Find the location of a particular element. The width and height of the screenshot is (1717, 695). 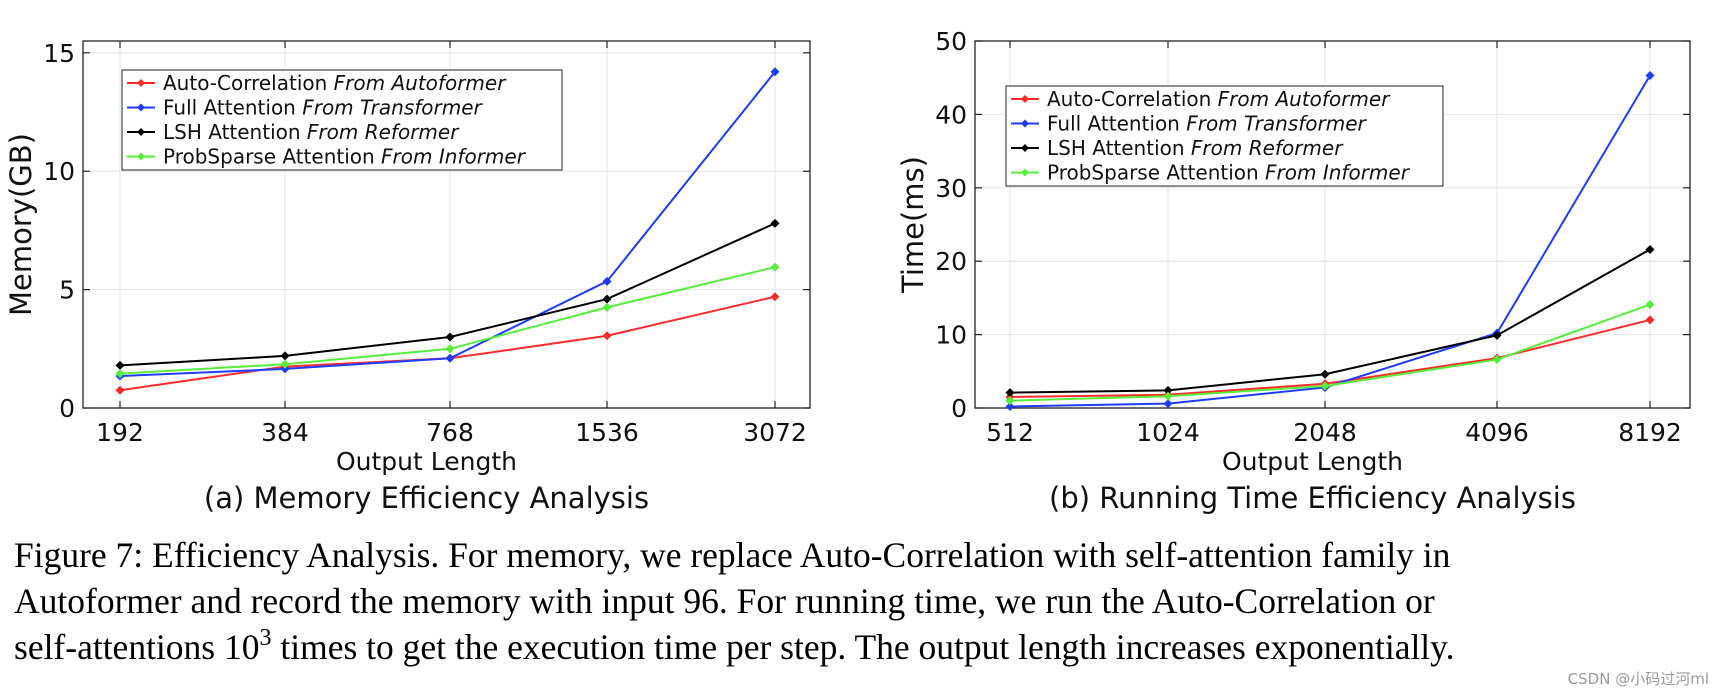

y-tick-label: 30 is located at coordinates (951, 188).